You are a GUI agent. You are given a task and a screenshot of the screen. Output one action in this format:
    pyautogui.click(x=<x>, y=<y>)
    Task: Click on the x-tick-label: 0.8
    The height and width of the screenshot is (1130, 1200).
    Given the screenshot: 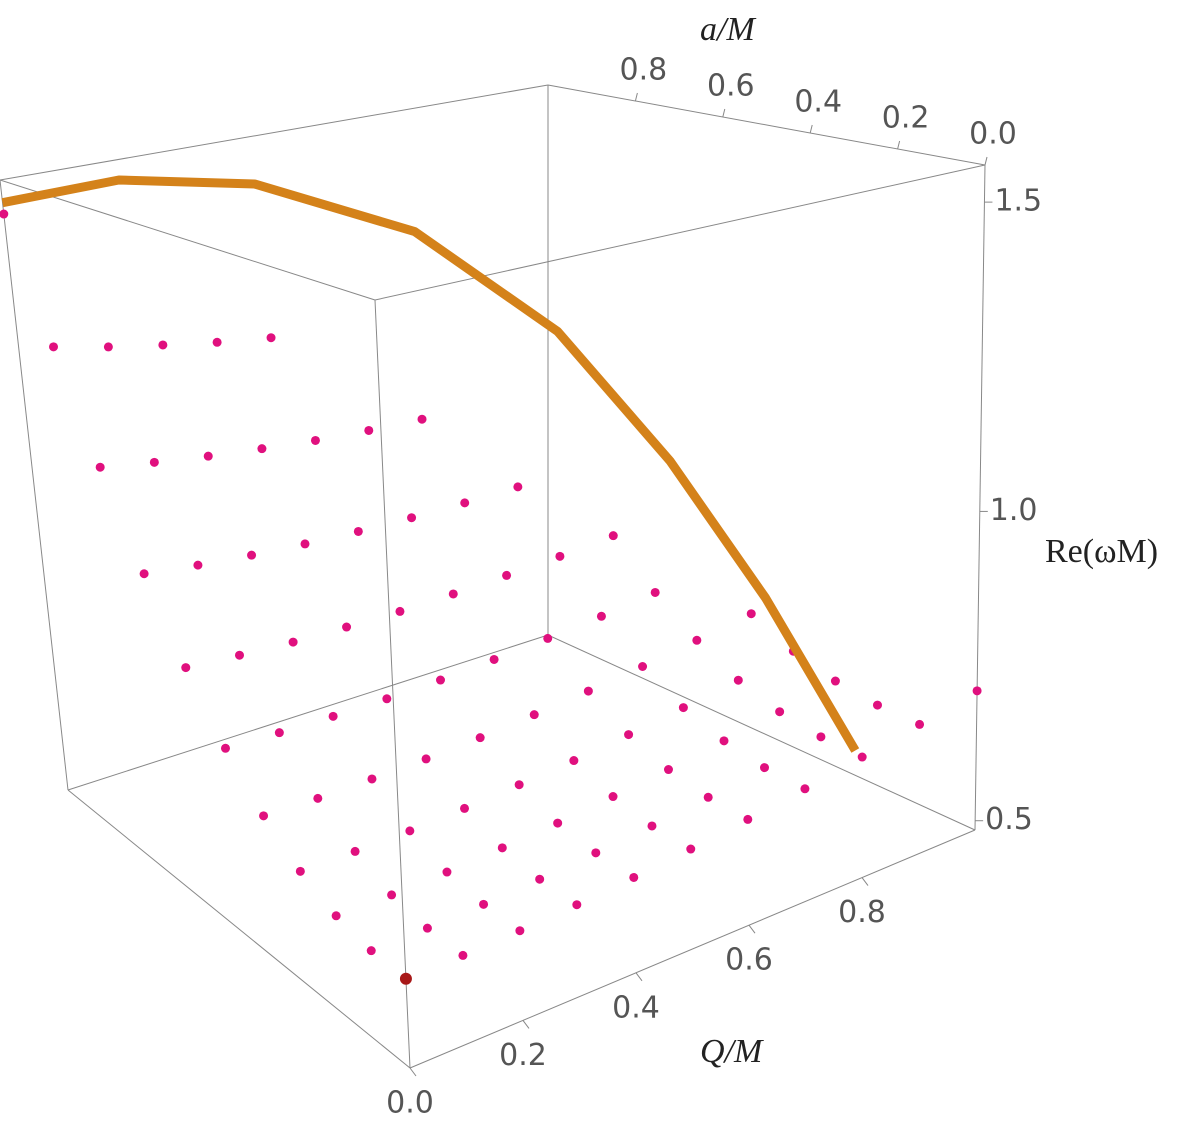 What is the action you would take?
    pyautogui.click(x=862, y=912)
    